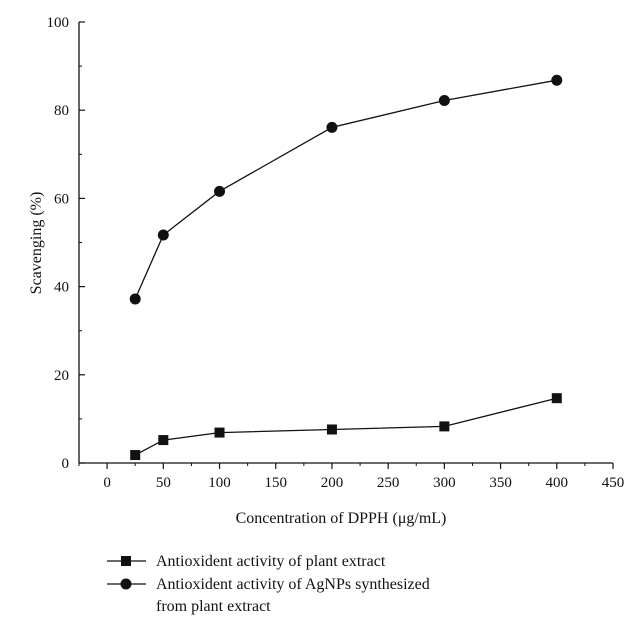  I want to click on series-line, so click(345, 426).